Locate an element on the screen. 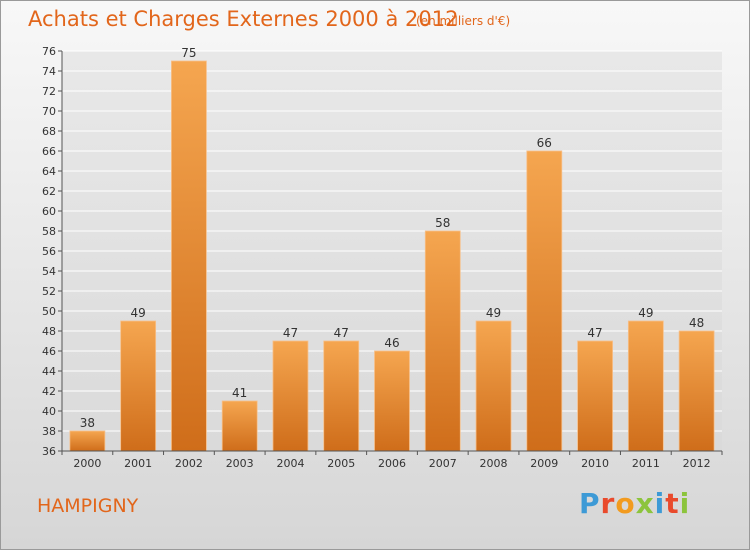 The width and height of the screenshot is (750, 550). y-tick-label: 58 is located at coordinates (49, 231).